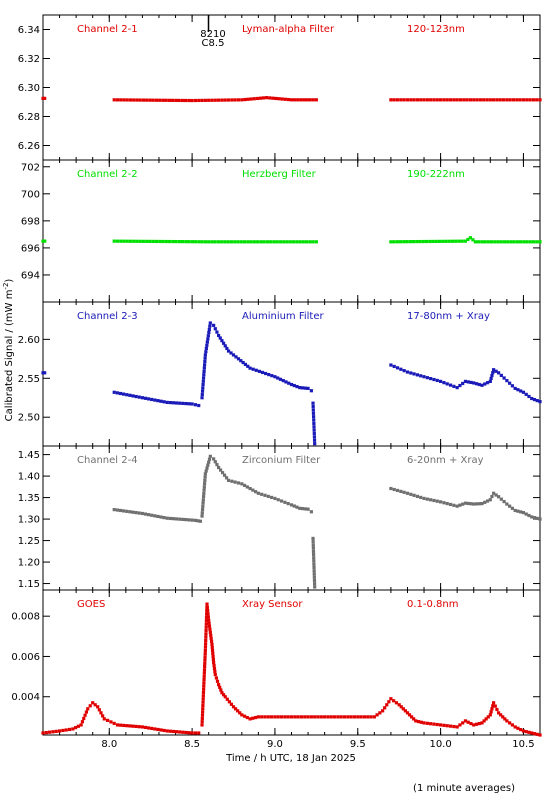 The width and height of the screenshot is (550, 800). What do you see at coordinates (29, 520) in the screenshot?
I see `y-tick-label: 1.30` at bounding box center [29, 520].